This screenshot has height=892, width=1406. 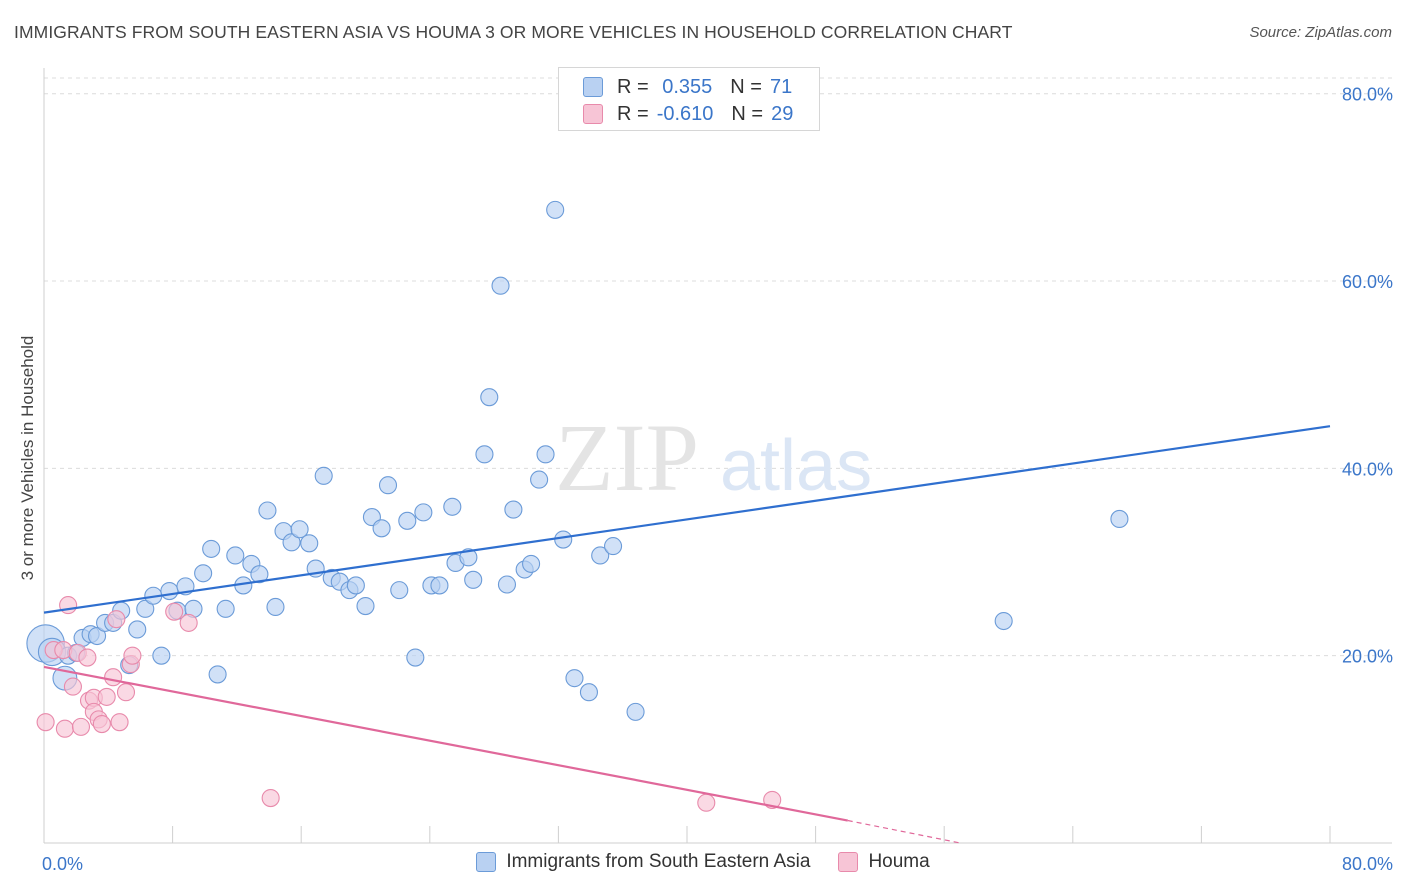 What do you see at coordinates (796, 466) in the screenshot?
I see `watermark-atlas: atlas` at bounding box center [796, 466].